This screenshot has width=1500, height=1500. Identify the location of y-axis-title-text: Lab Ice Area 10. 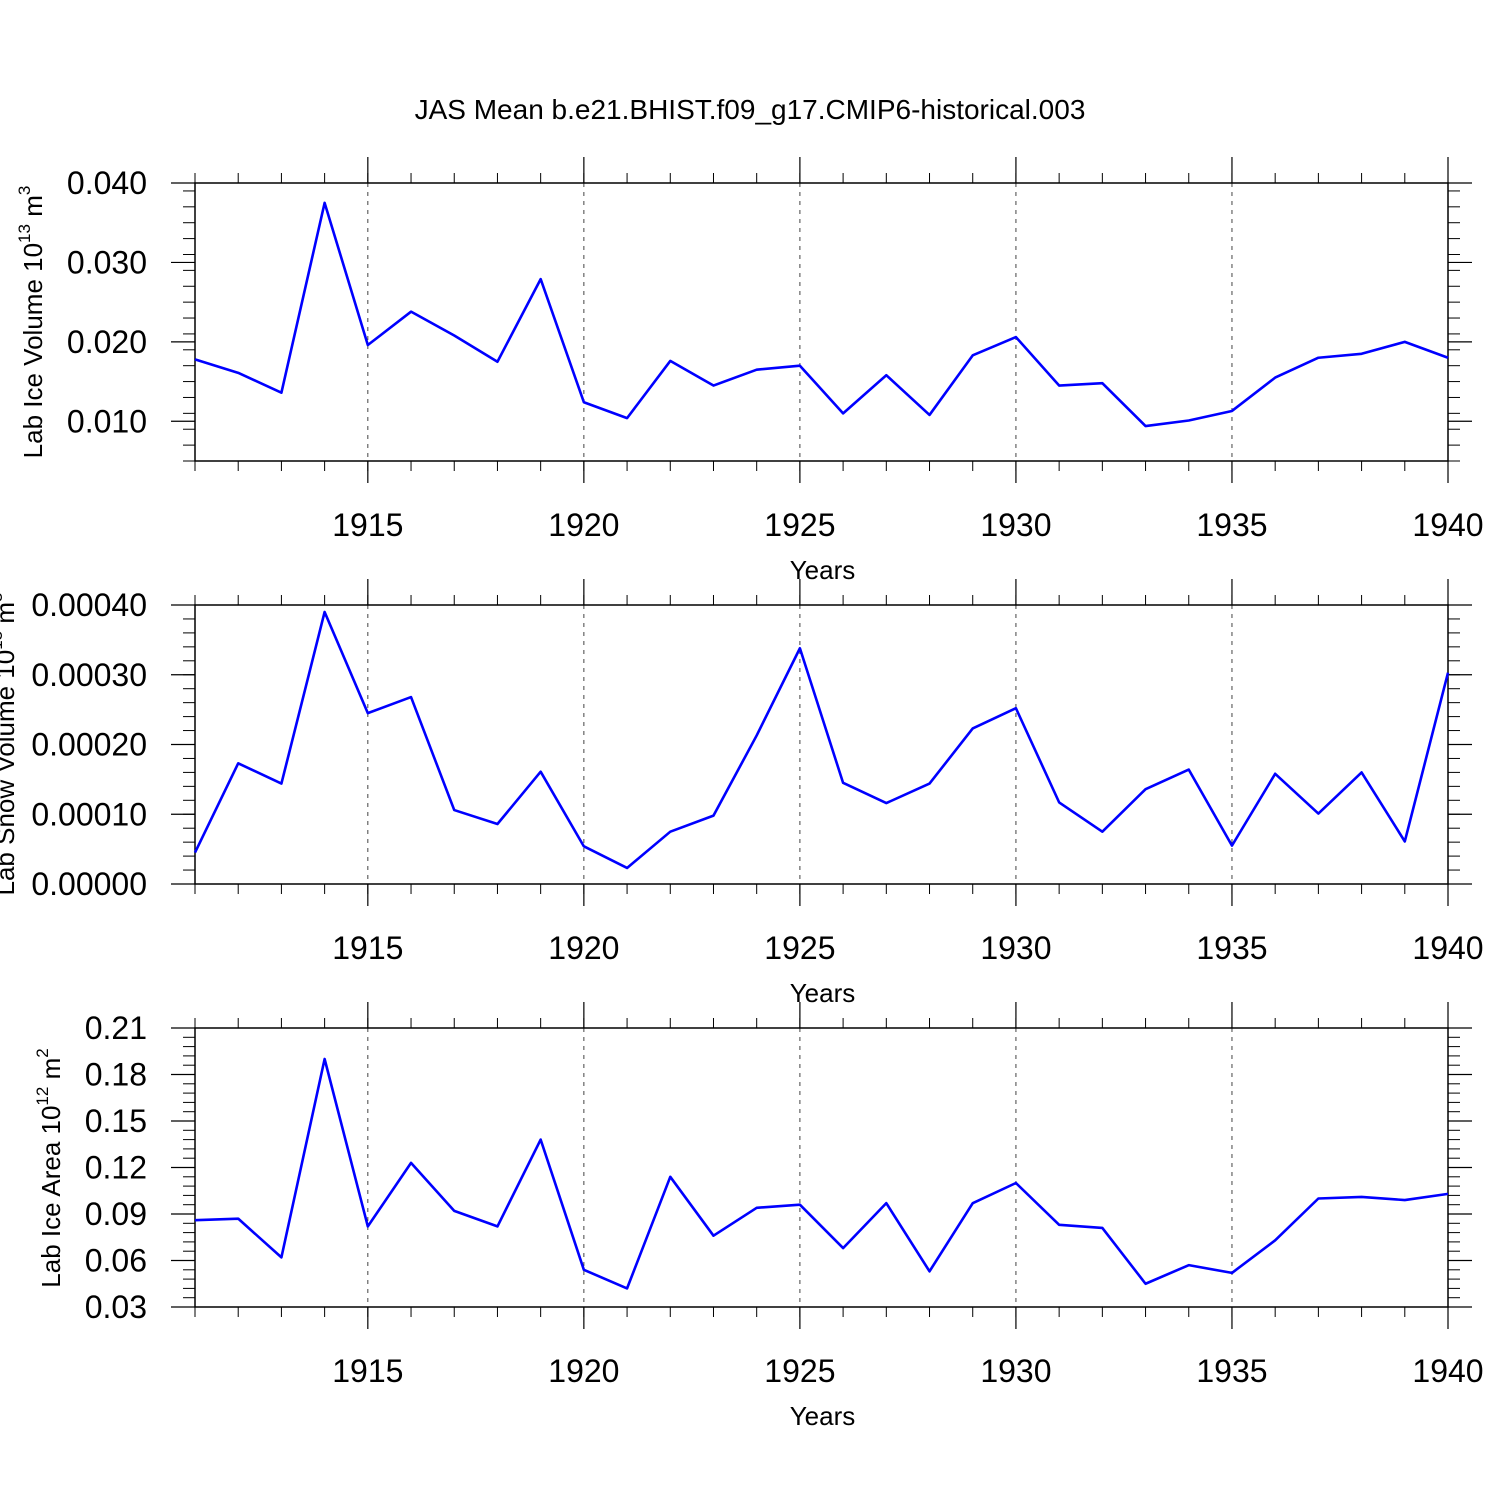
(51, 1197).